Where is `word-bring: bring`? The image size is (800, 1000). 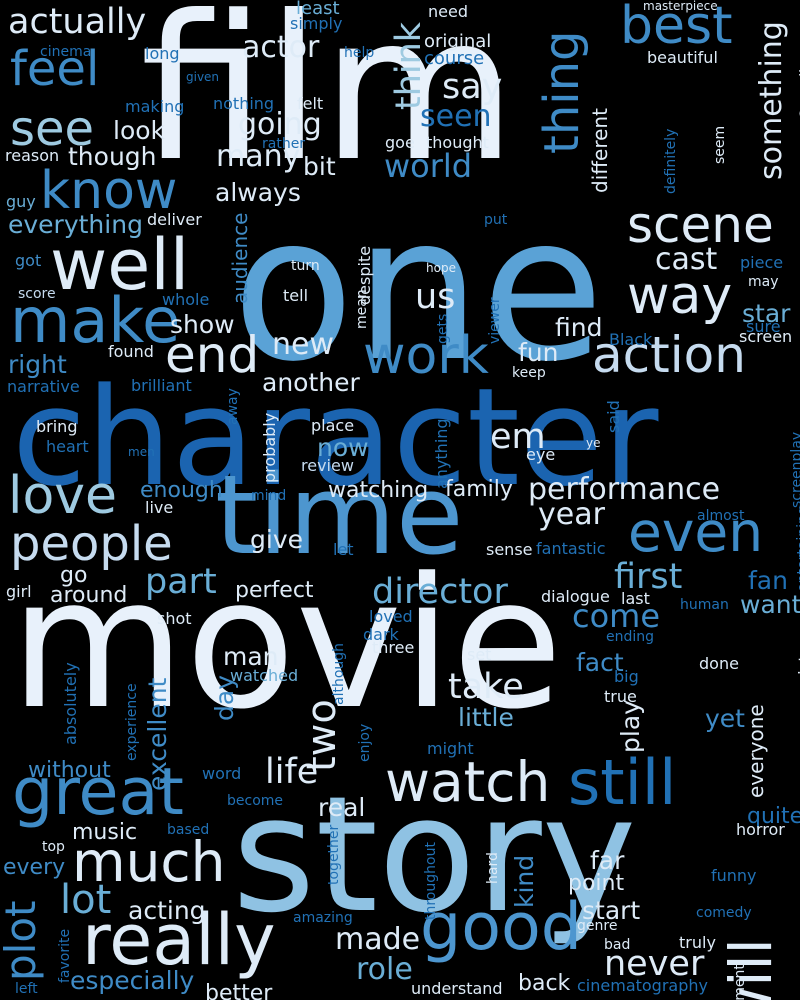
word-bring: bring is located at coordinates (57, 426).